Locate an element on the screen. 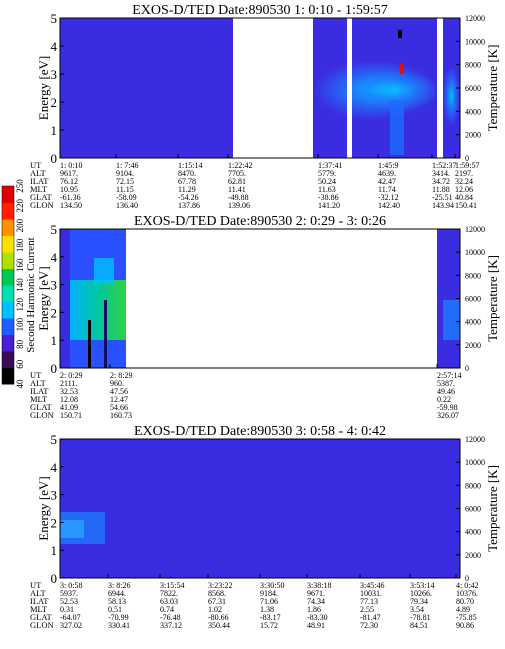 The width and height of the screenshot is (505, 649). row-value: 4.89 is located at coordinates (463, 609).